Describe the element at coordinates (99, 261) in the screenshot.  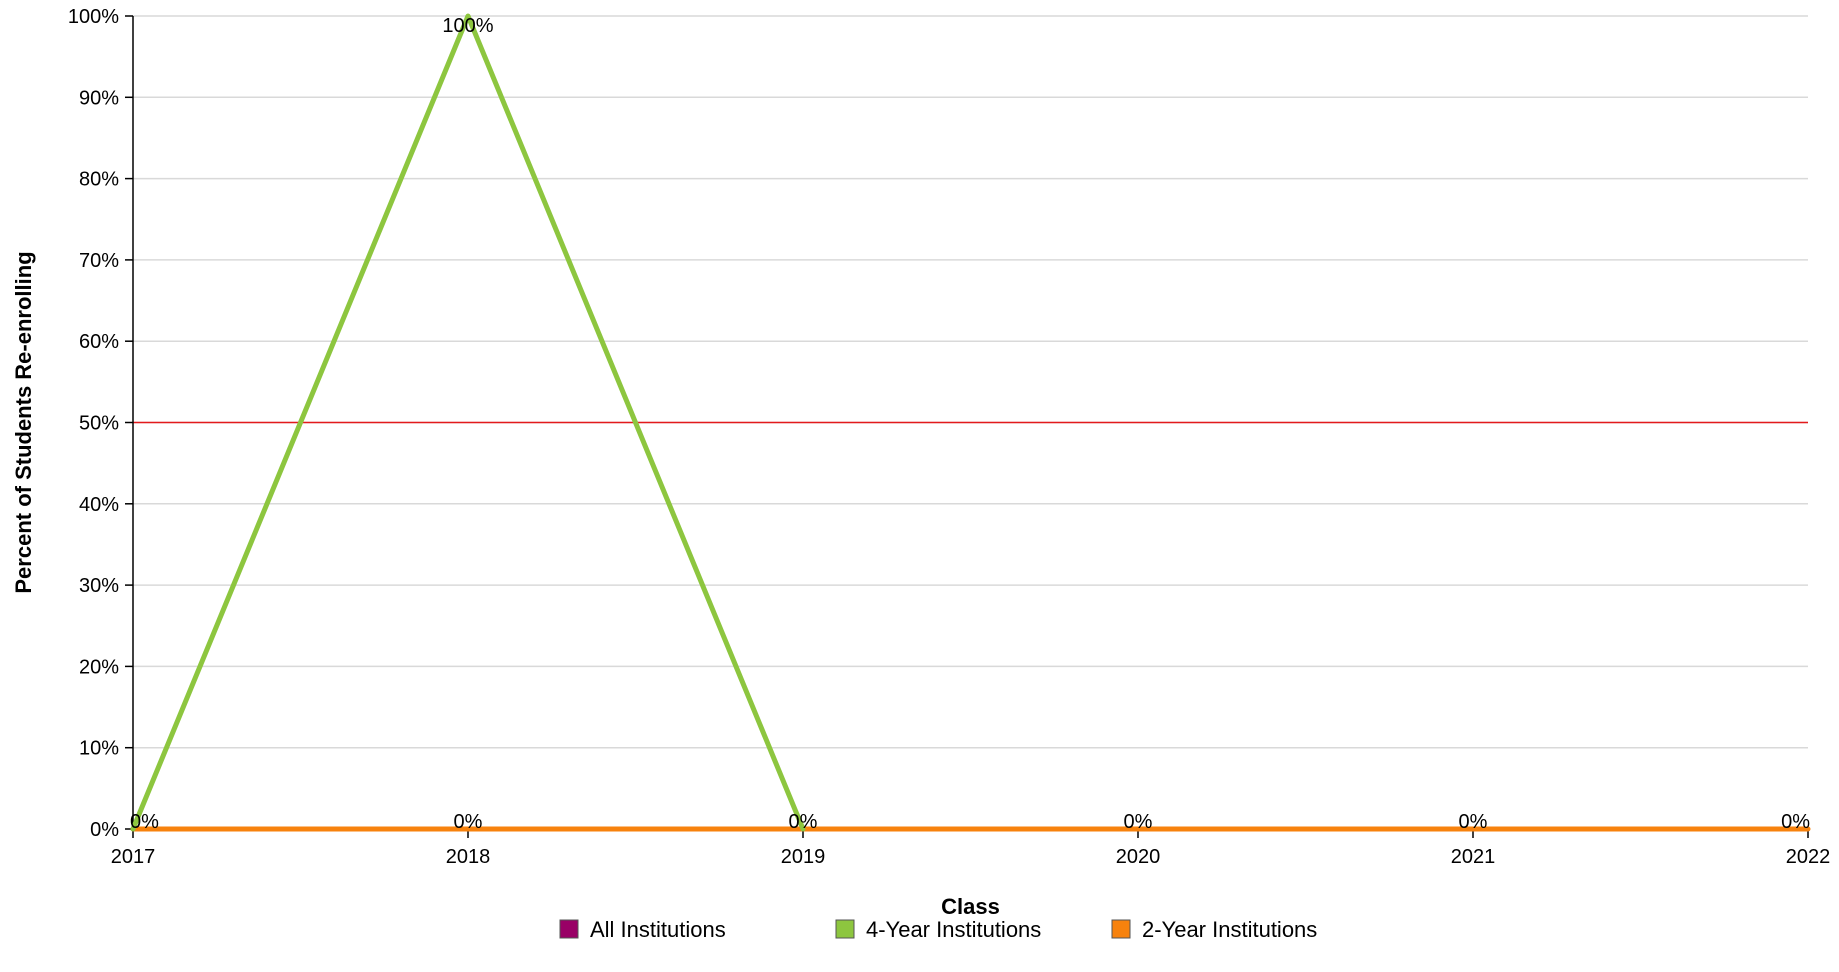
I see `y-tick-label: 70%` at that location.